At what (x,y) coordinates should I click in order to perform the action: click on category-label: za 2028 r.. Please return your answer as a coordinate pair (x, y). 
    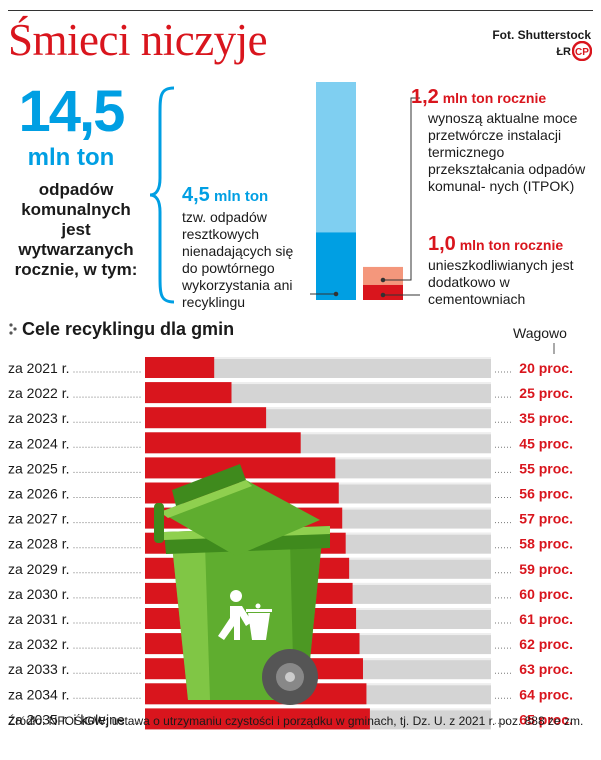
    Looking at the image, I should click on (39, 544).